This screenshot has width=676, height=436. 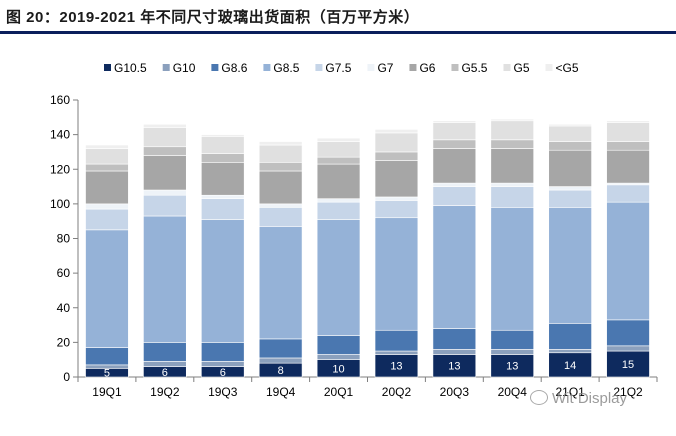 I want to click on data-label: 6, so click(x=223, y=373).